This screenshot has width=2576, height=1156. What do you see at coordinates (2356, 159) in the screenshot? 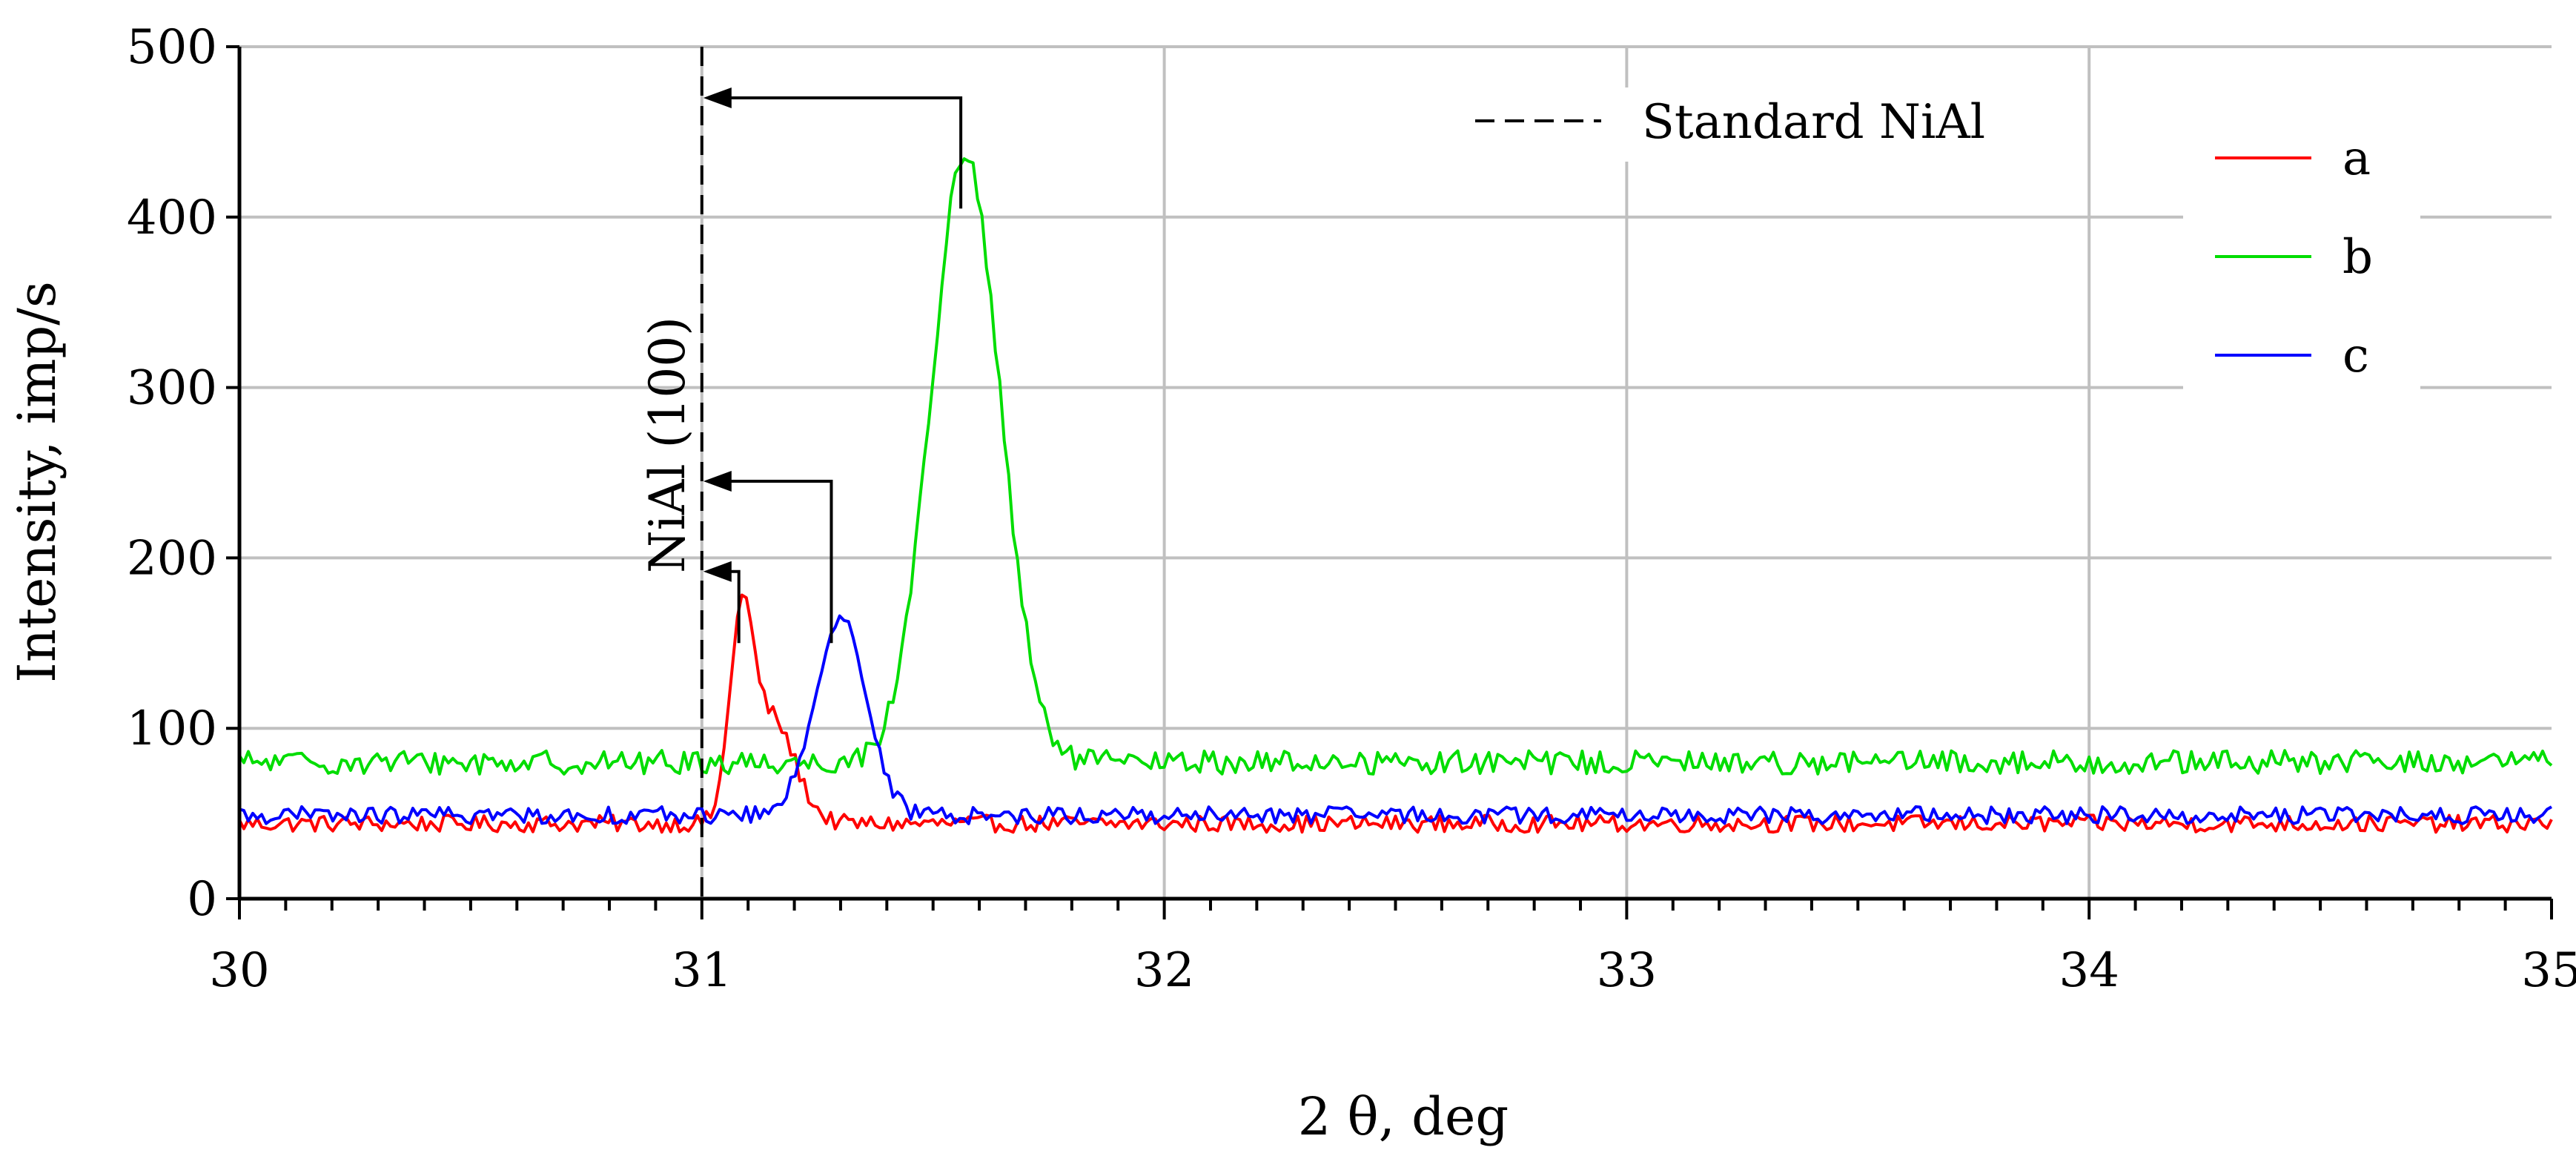
I see `svg-text: a` at bounding box center [2356, 159].